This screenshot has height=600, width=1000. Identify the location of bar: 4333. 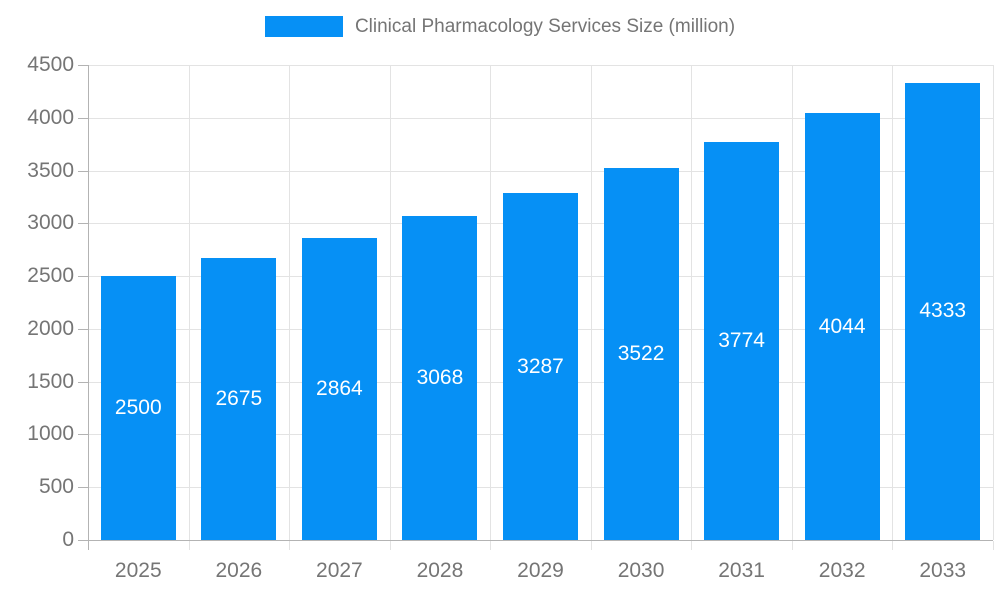
(943, 311).